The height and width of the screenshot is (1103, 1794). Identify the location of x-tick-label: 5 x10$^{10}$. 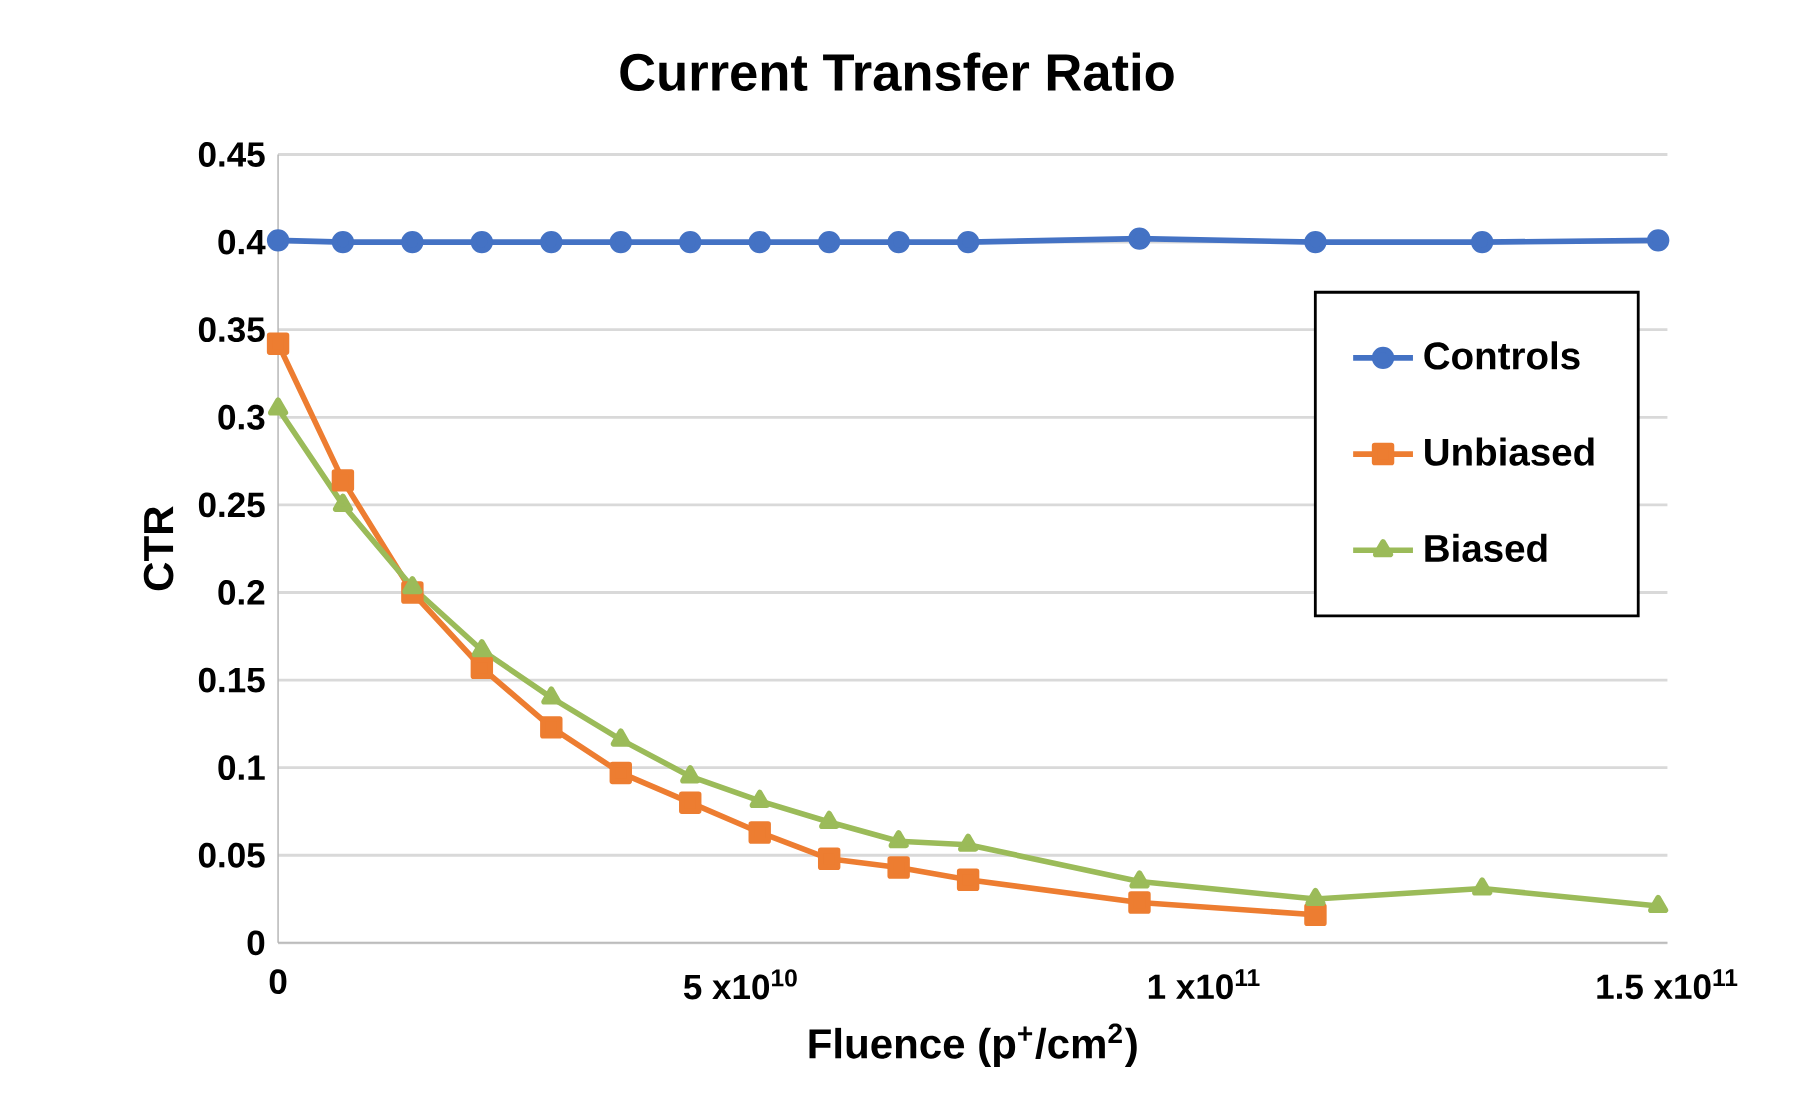
(740, 984).